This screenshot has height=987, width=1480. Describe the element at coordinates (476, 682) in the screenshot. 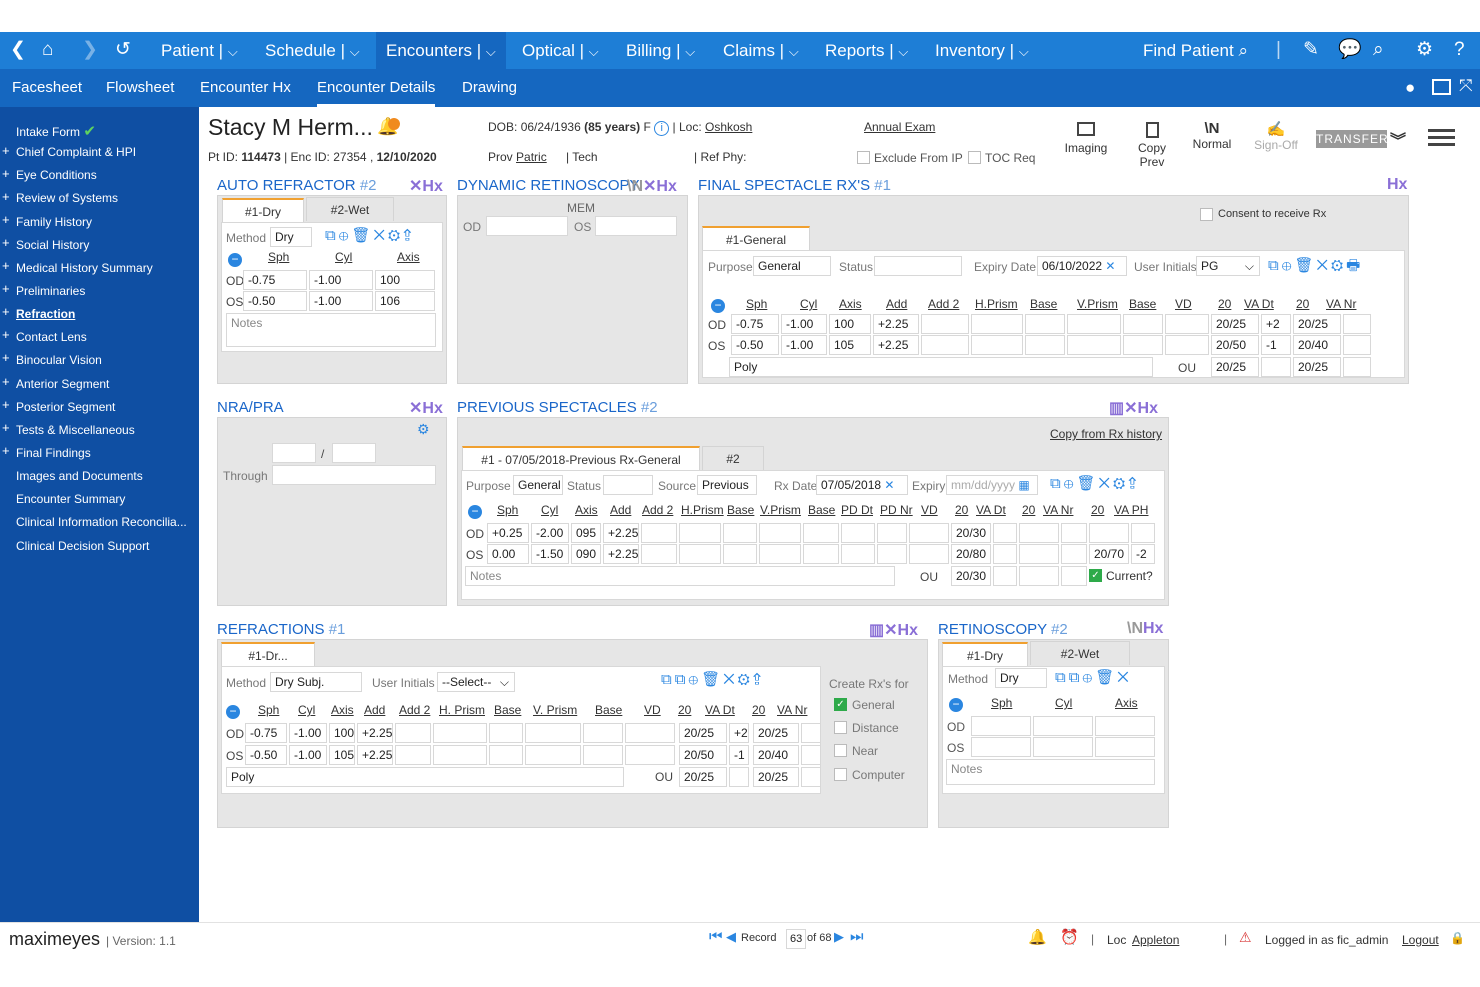

I see `refr-initials-select: --Select-- ⌵` at that location.